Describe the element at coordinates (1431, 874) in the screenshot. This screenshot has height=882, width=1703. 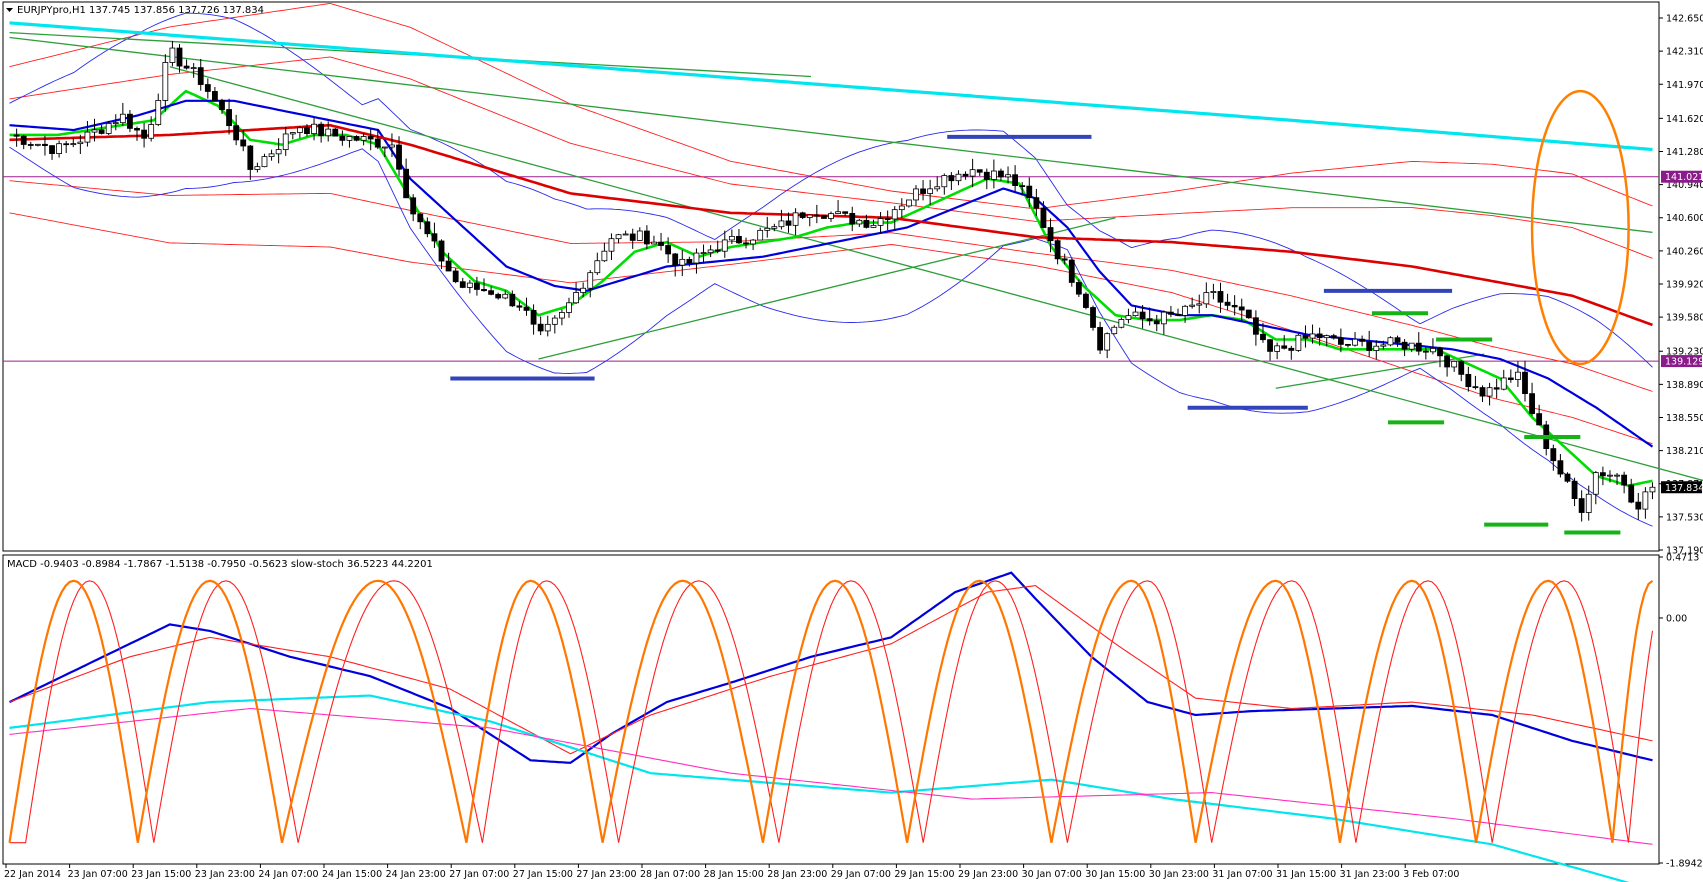
I see `time-tick-label: 3 Feb 07:00` at that location.